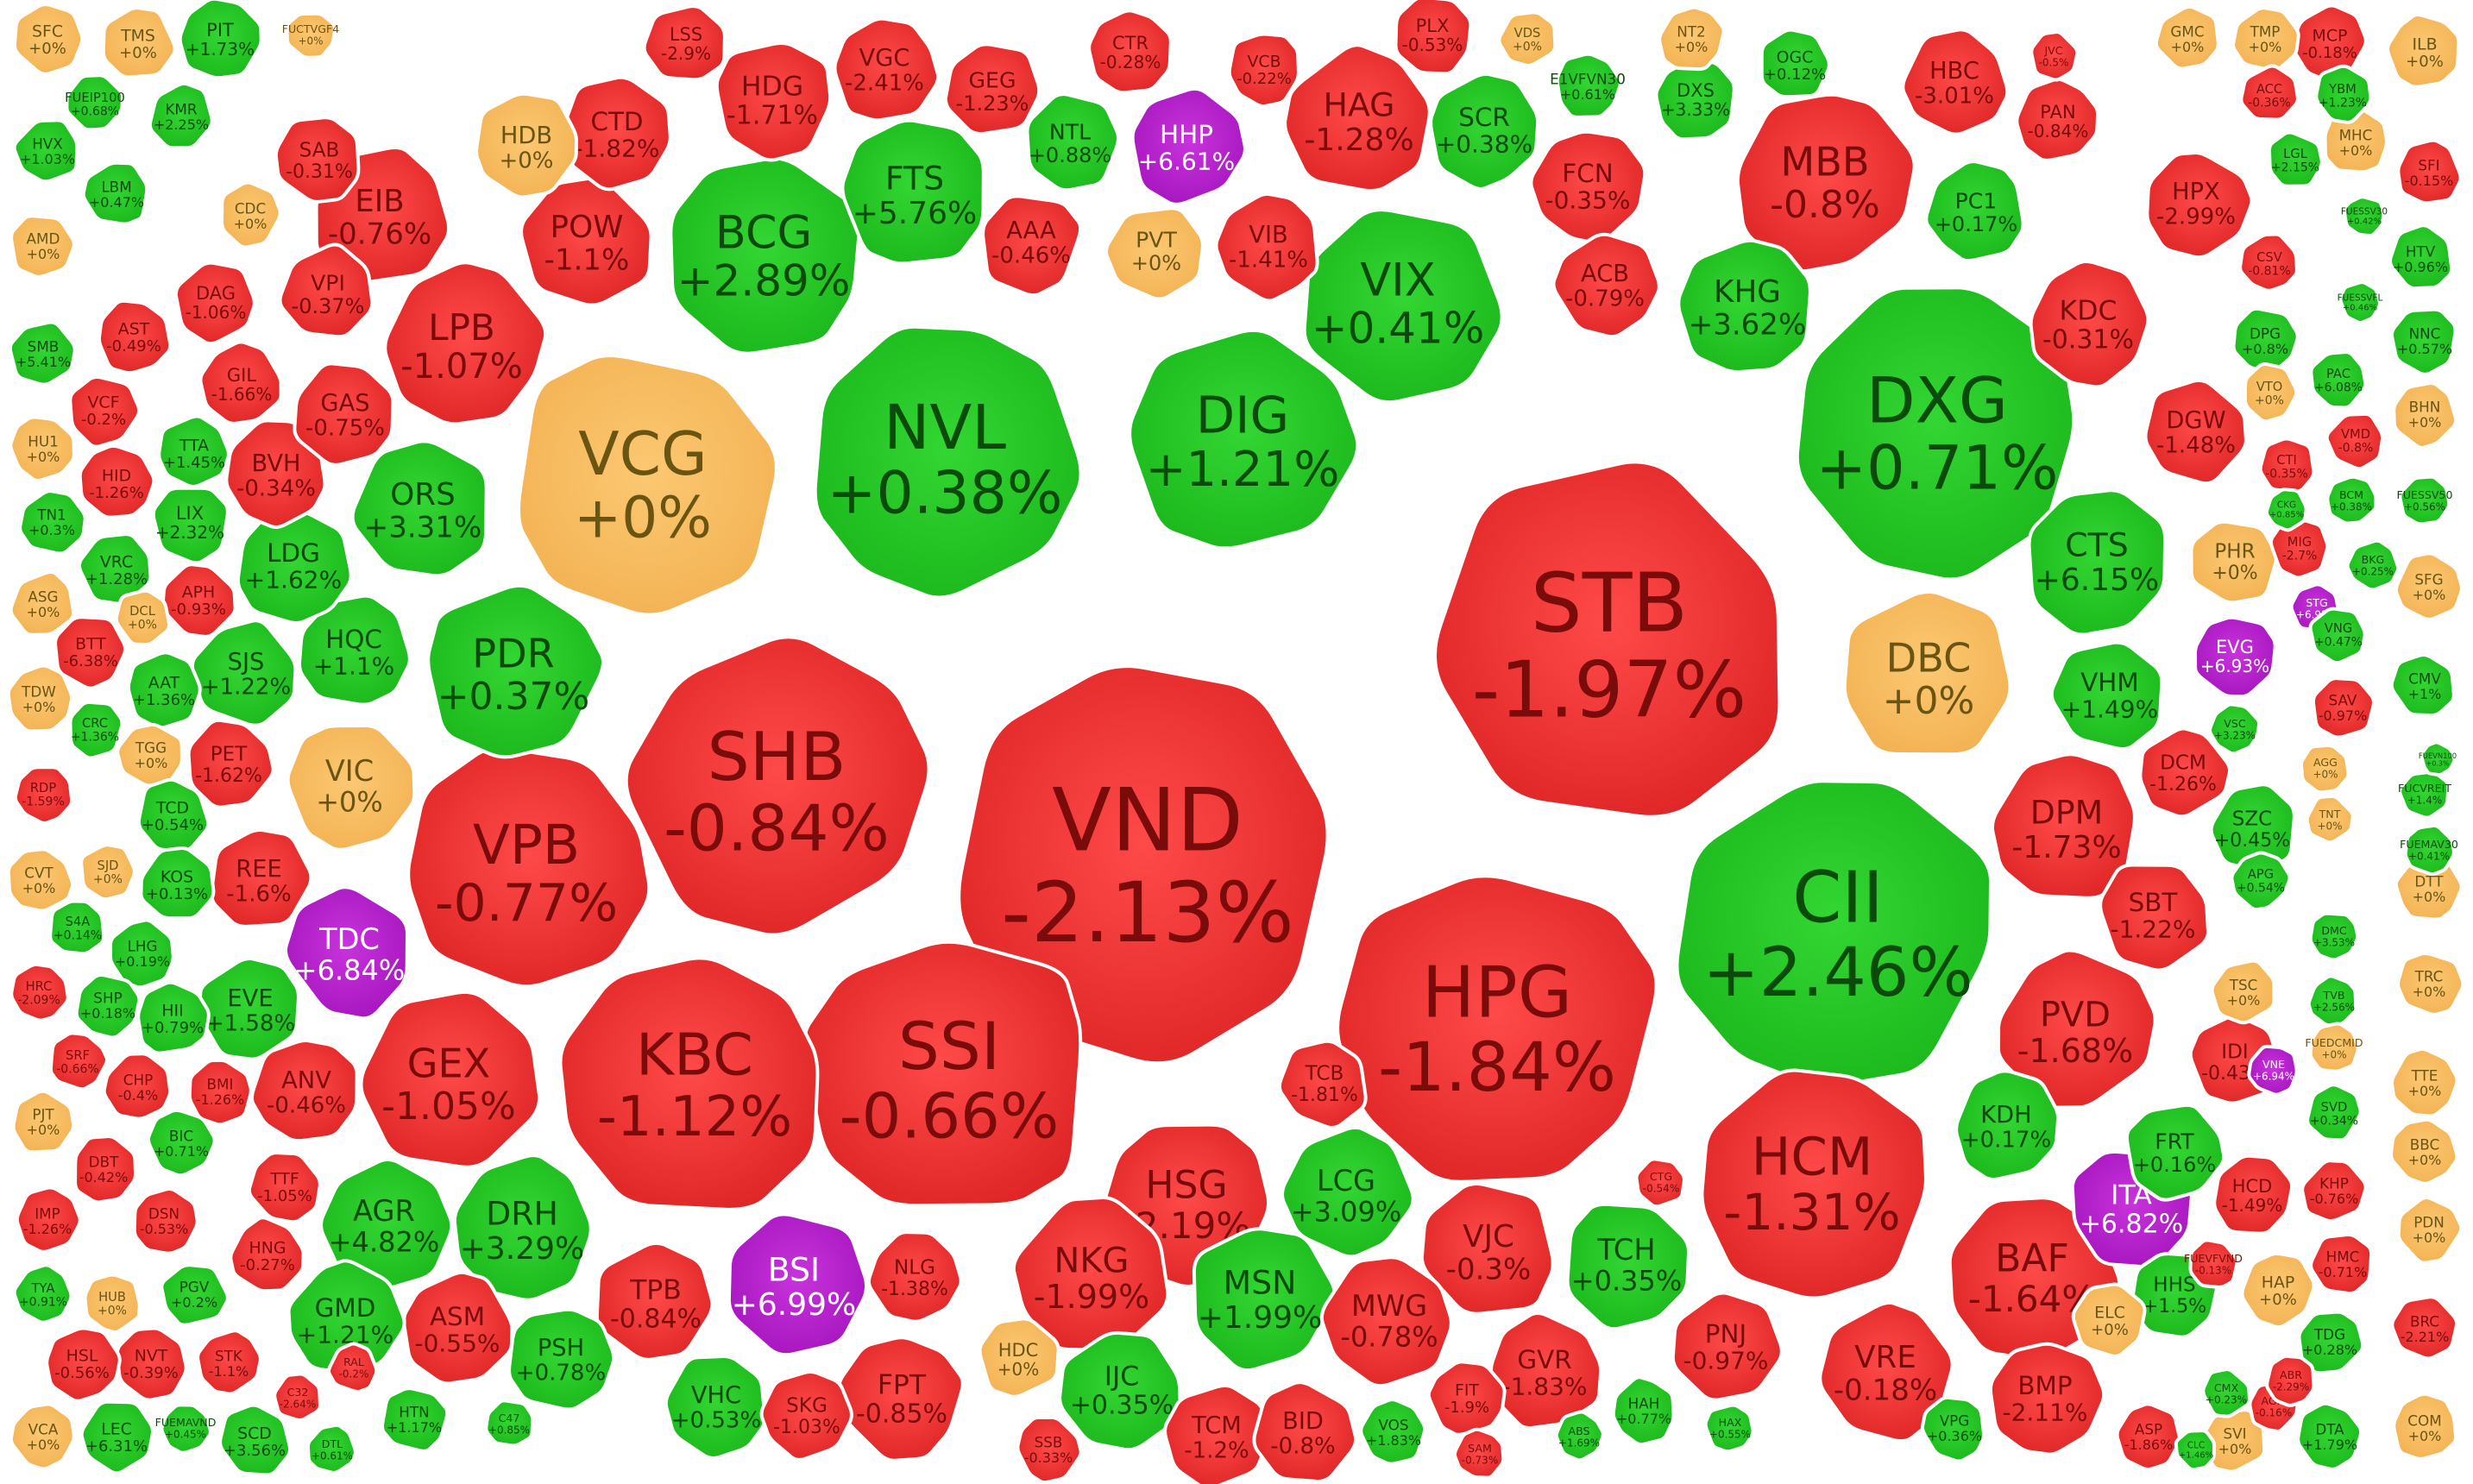 This screenshot has width=2473, height=1484. Describe the element at coordinates (2429, 850) in the screenshot. I see `heatmap-cell-fuemav30: FUEMAV30+0.41%` at that location.